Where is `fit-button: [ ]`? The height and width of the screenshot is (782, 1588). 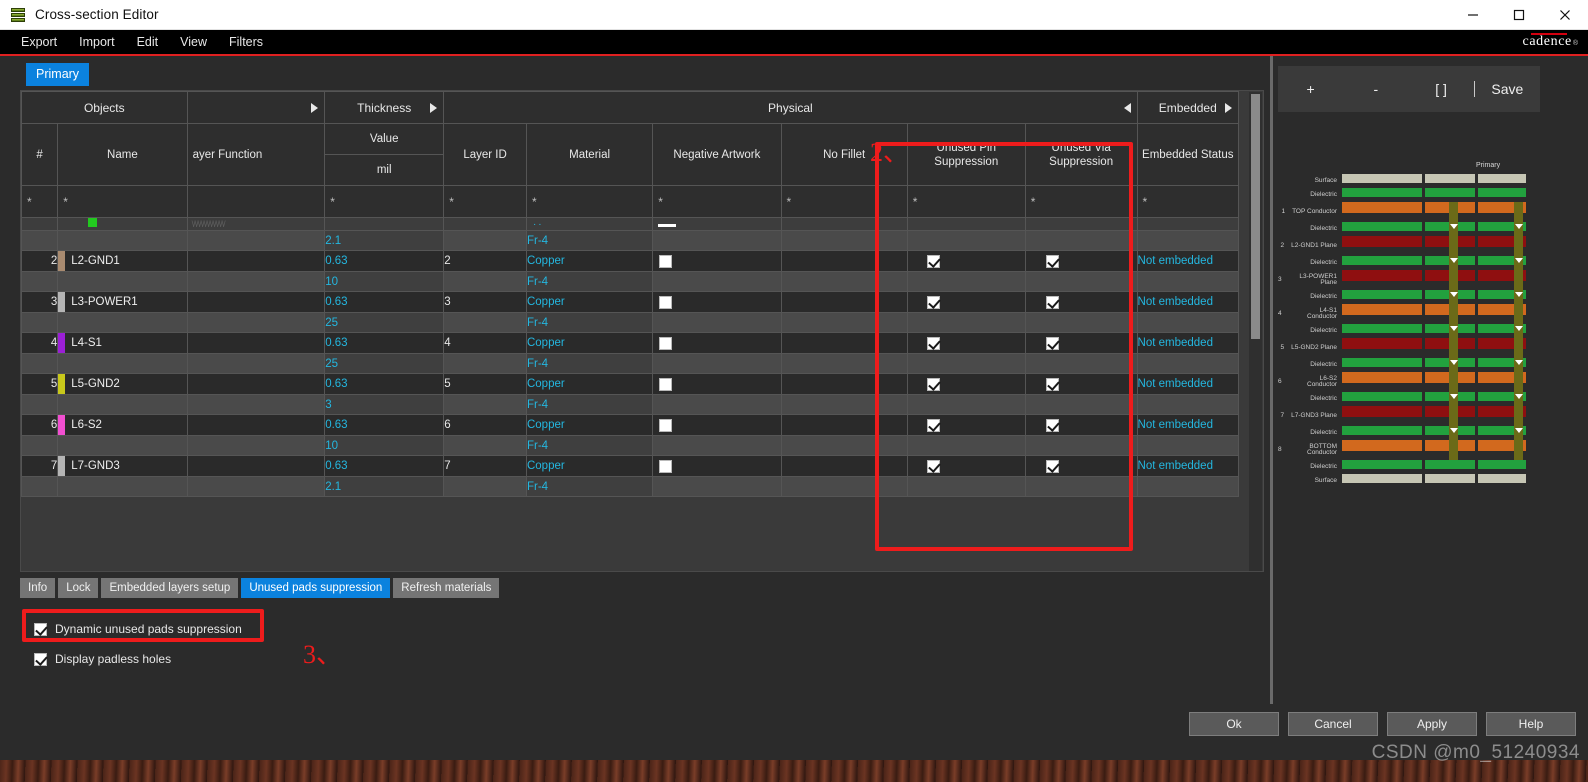 fit-button: [ ] is located at coordinates (1441, 89).